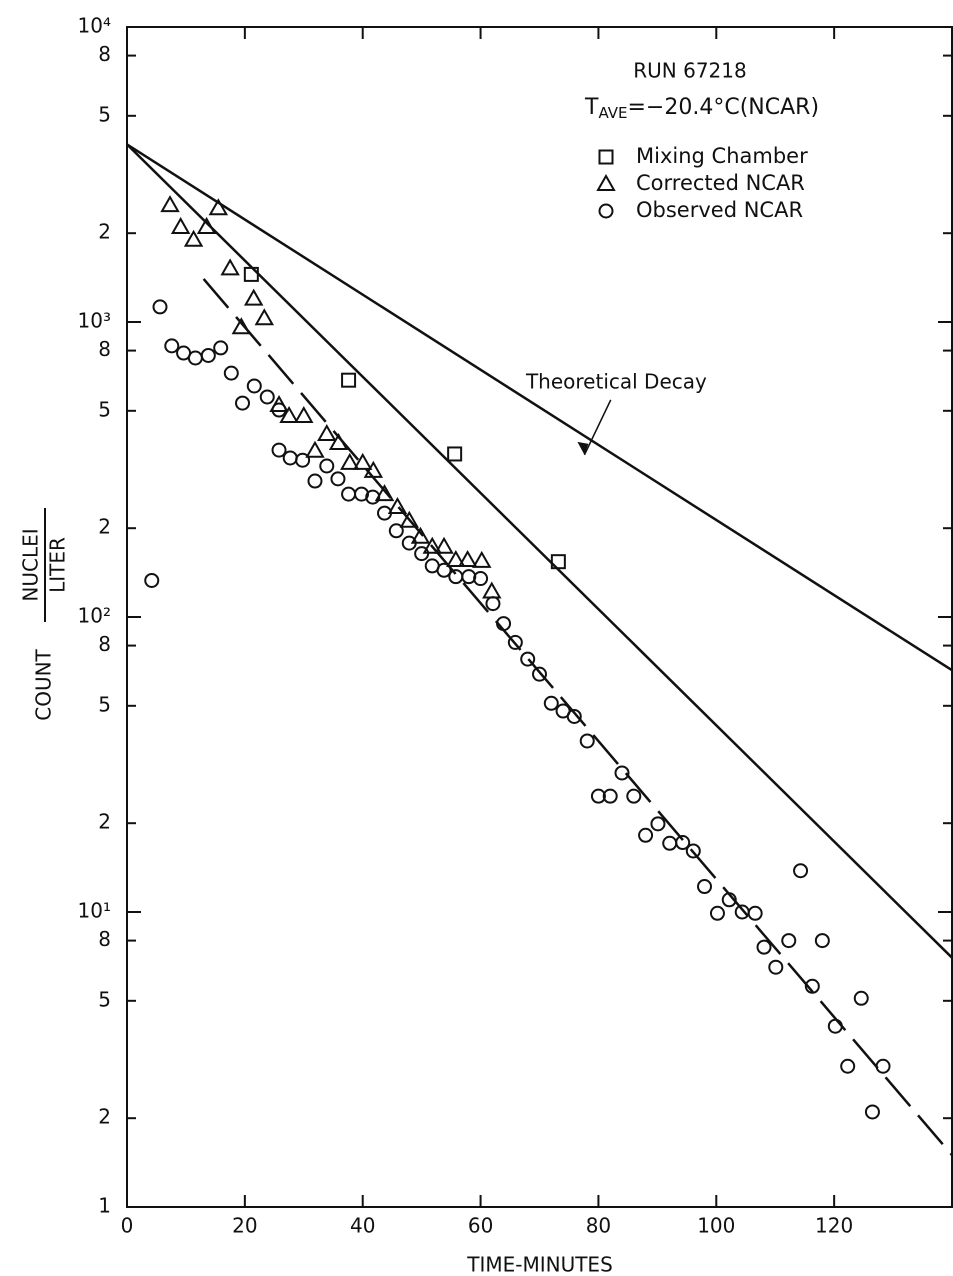 Image resolution: width=953 pixels, height=1276 pixels. What do you see at coordinates (597, 427) in the screenshot?
I see `annotation-arrow` at bounding box center [597, 427].